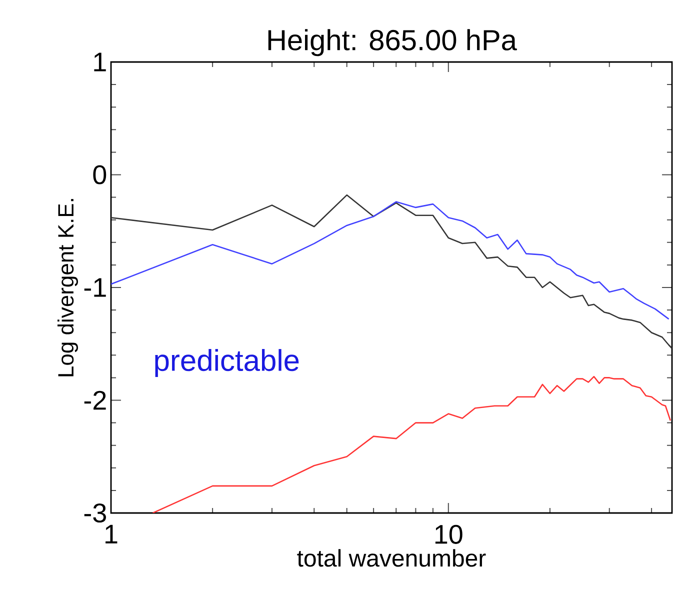 The image size is (677, 605). I want to click on y-axis-title: Log divergent K.E., so click(67, 287).